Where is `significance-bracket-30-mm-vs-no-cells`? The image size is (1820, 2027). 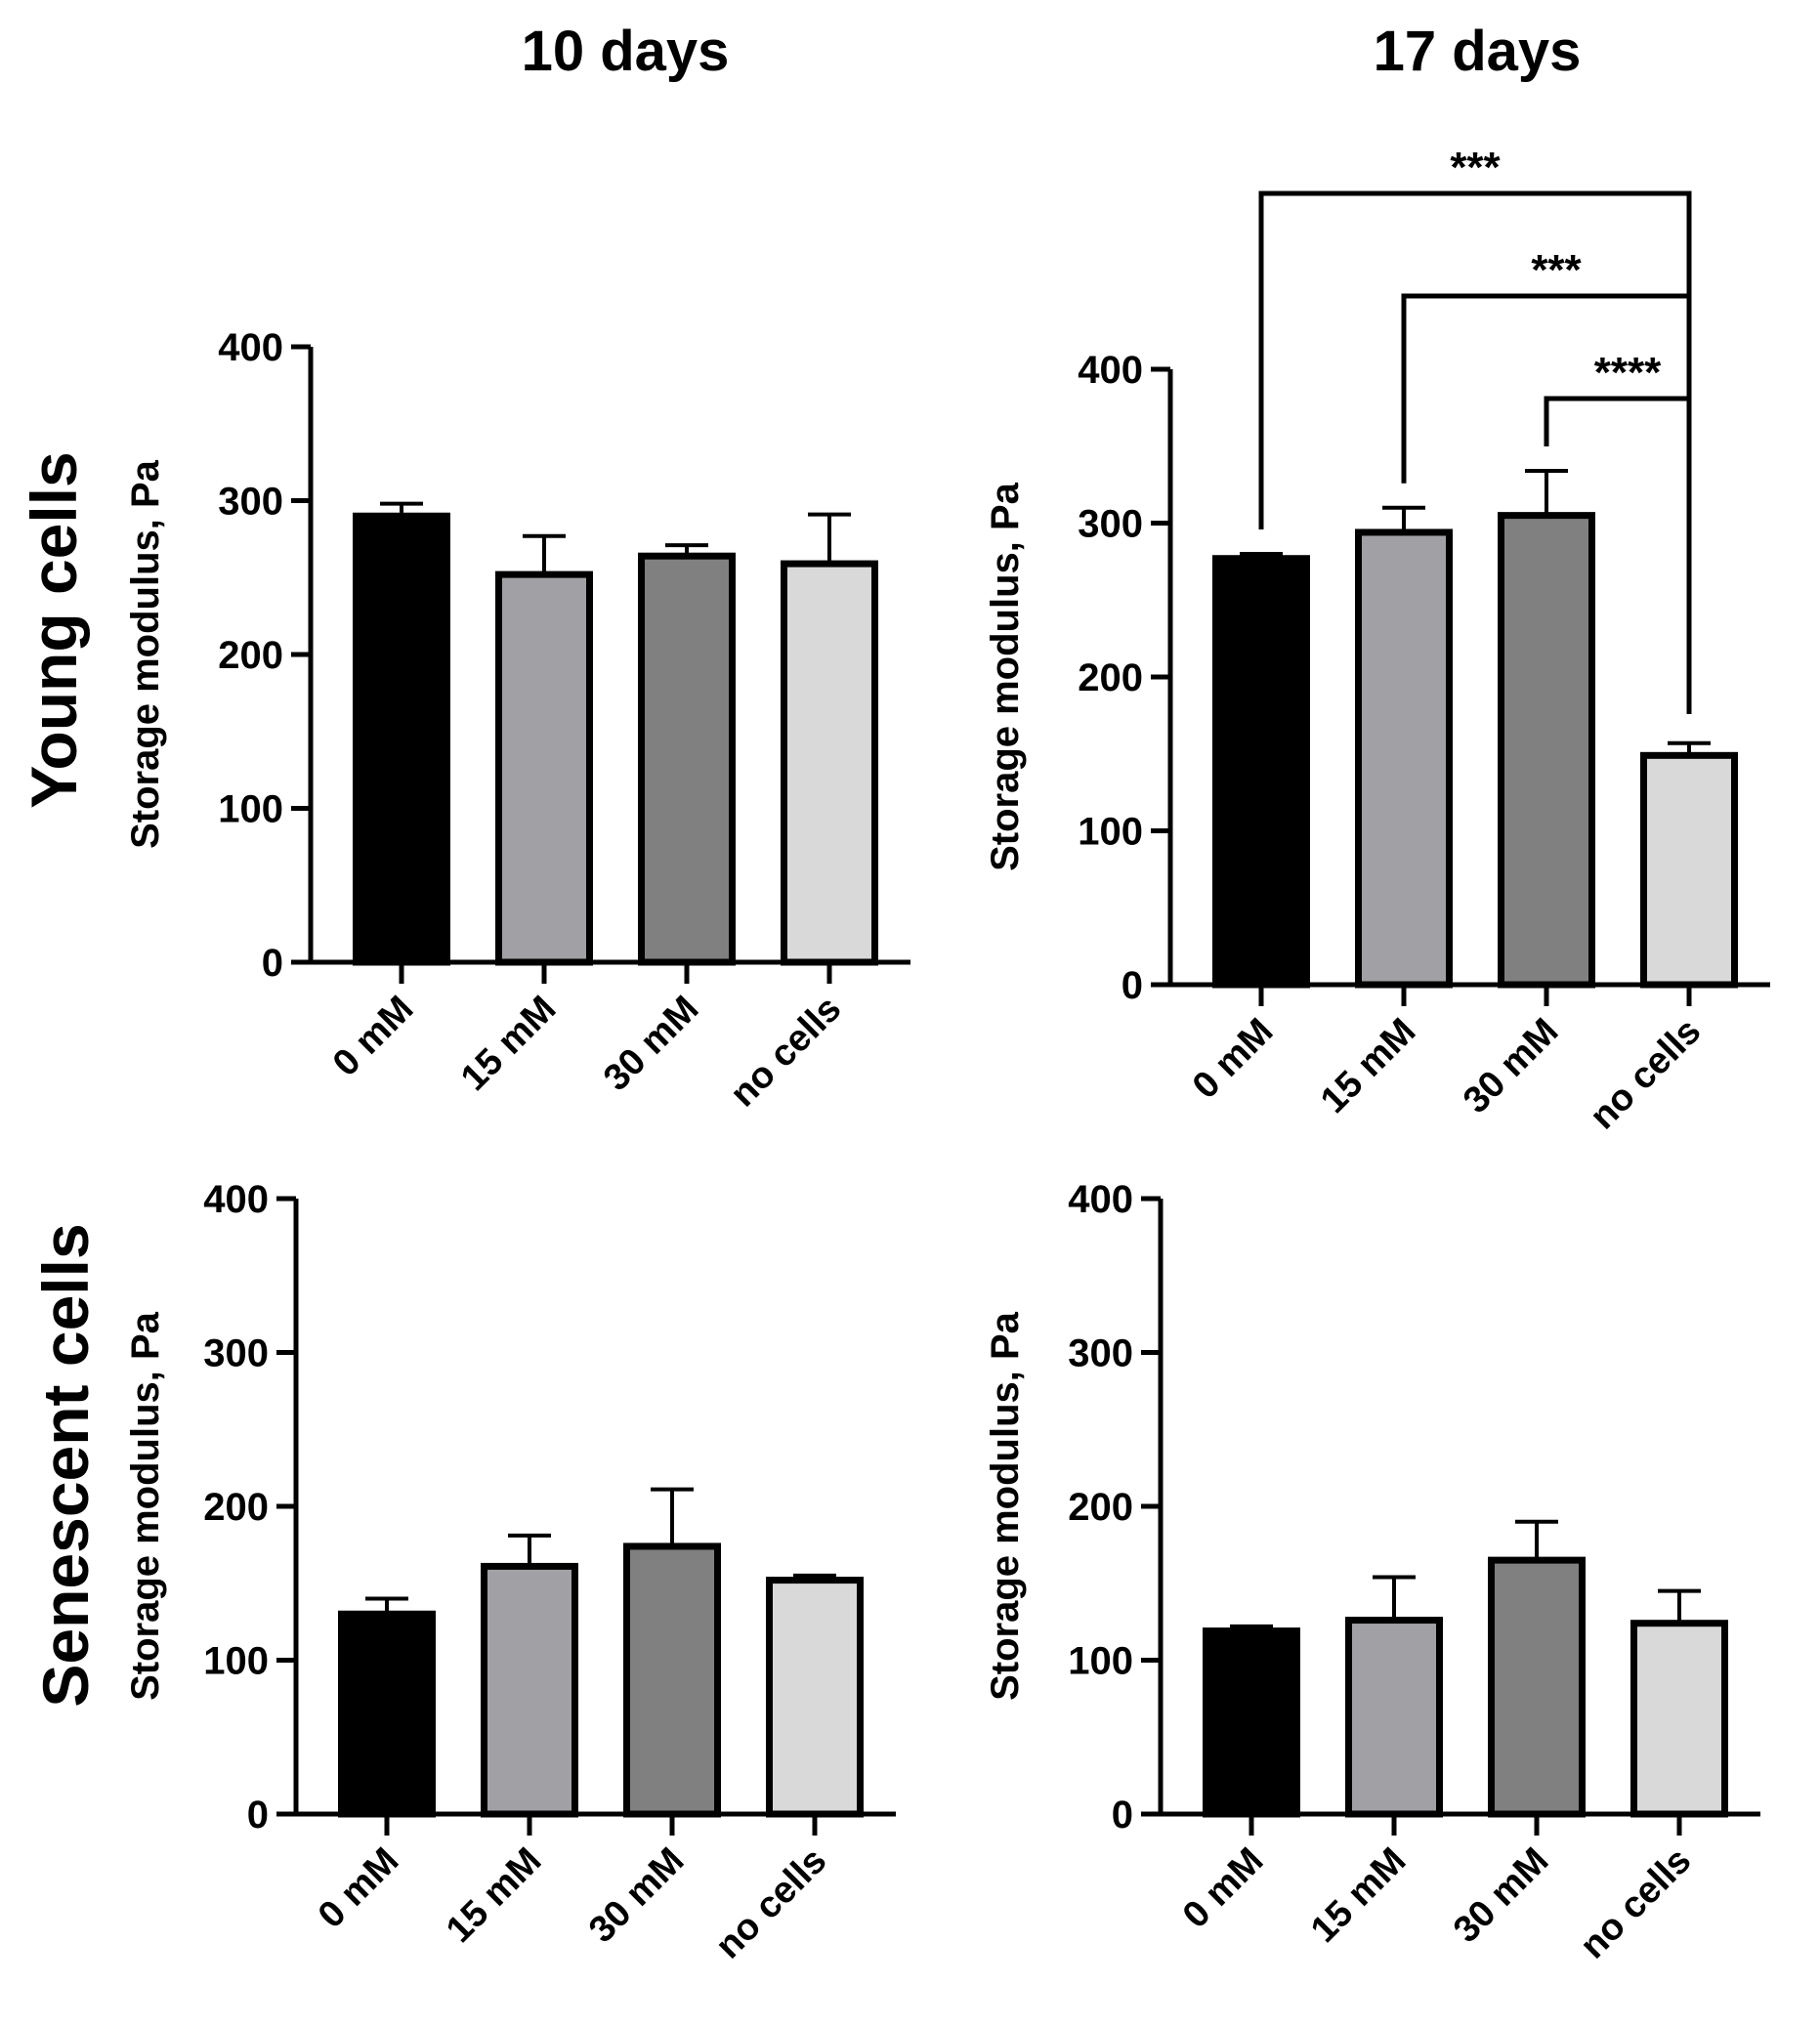 significance-bracket-30-mm-vs-no-cells is located at coordinates (1618, 555).